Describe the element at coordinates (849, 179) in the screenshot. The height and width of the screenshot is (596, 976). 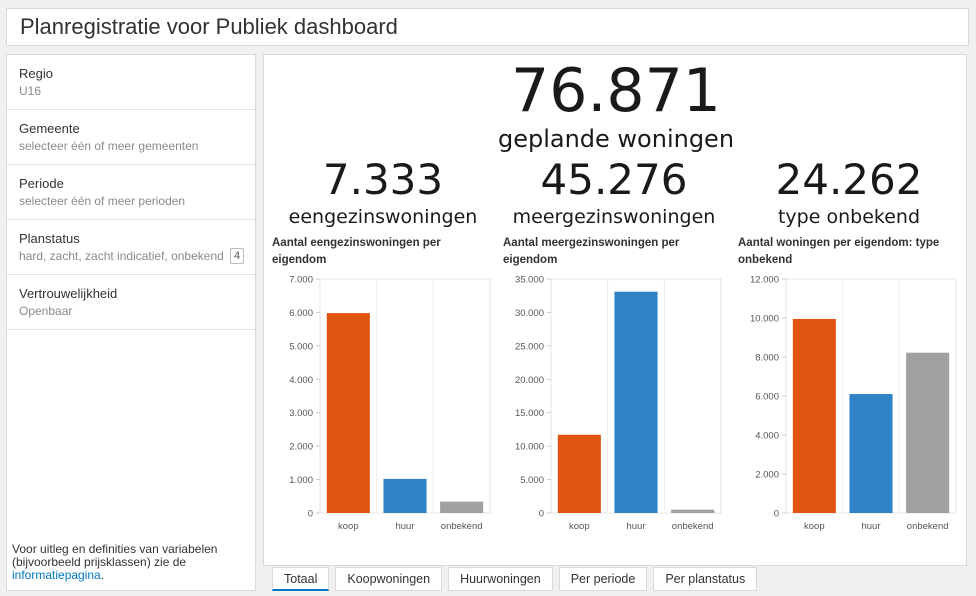
I see `indicator-number: 24.262` at that location.